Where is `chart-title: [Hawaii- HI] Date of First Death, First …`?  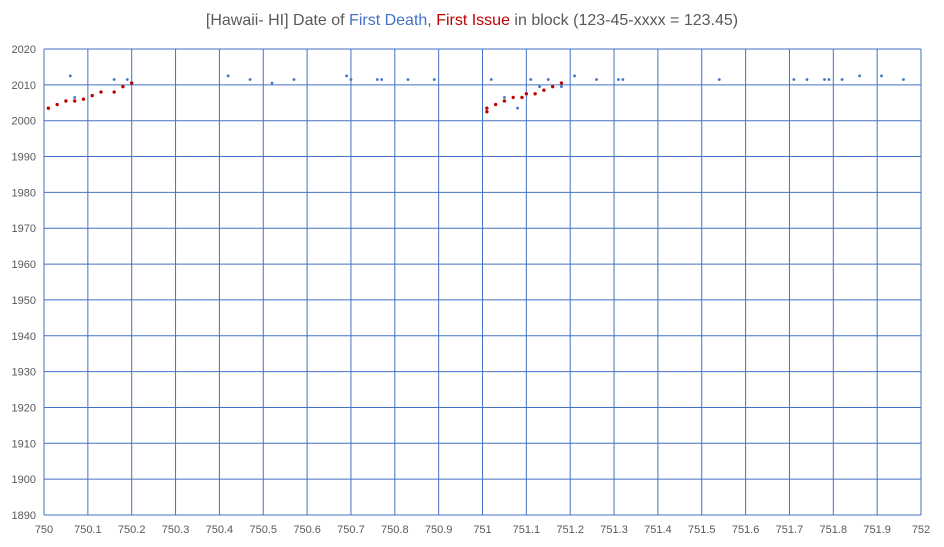
chart-title: [Hawaii- HI] Date of First Death, First … is located at coordinates (472, 21).